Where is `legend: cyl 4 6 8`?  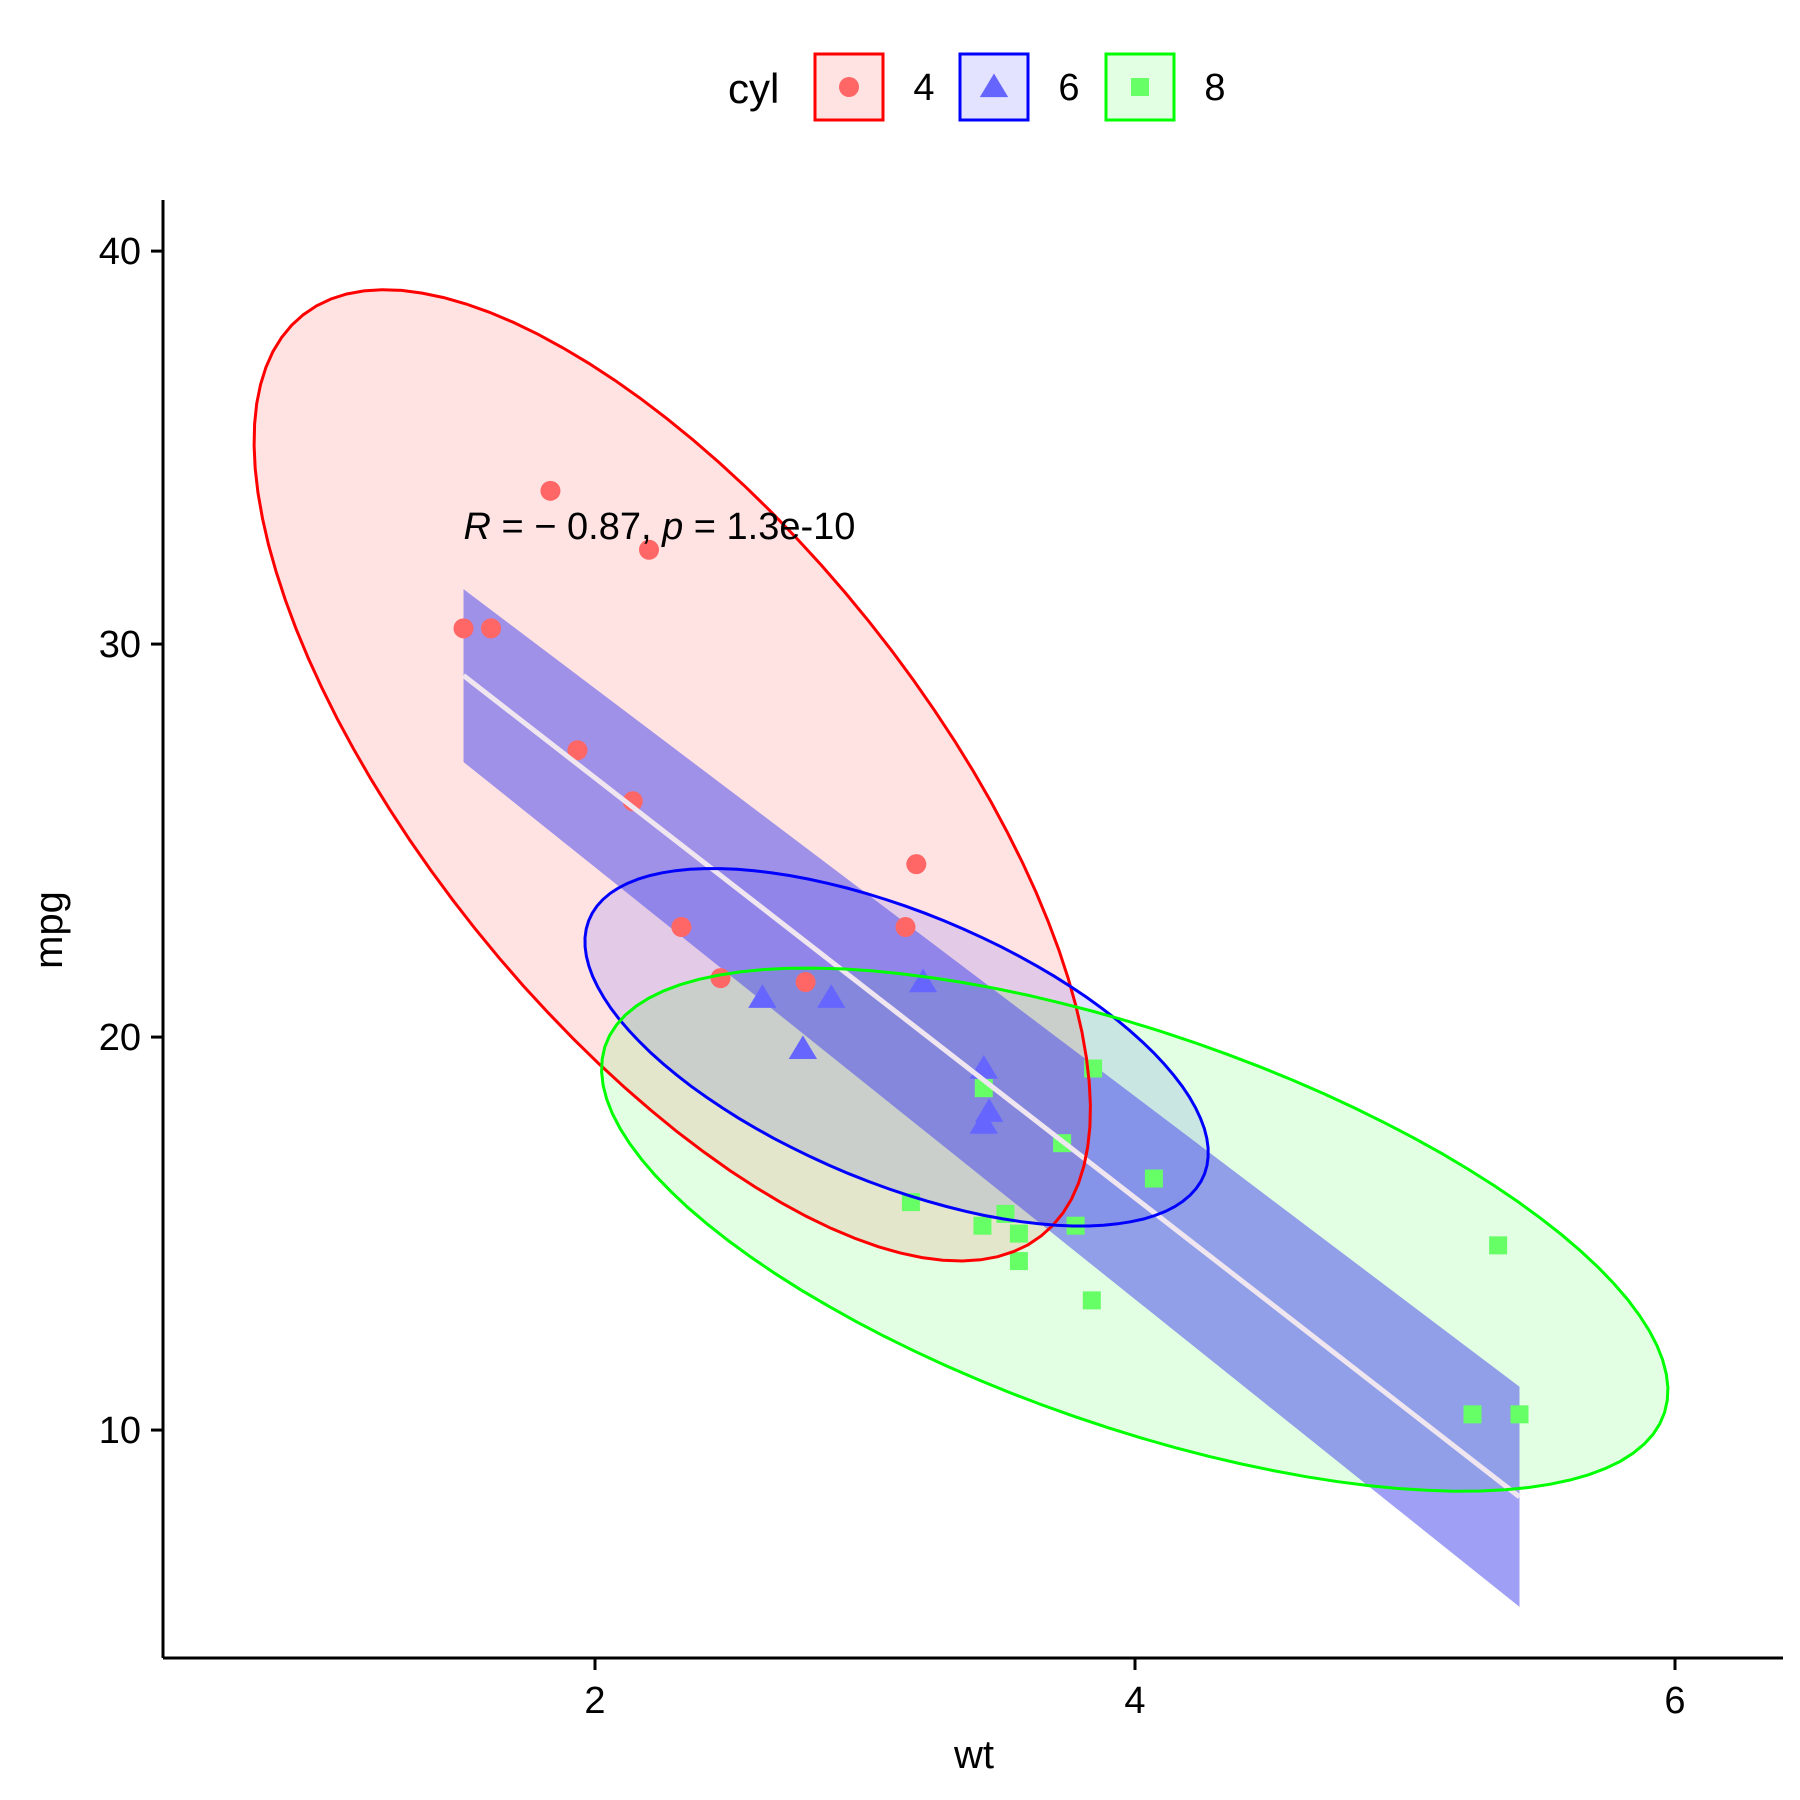 legend: cyl 4 6 8 is located at coordinates (977, 87).